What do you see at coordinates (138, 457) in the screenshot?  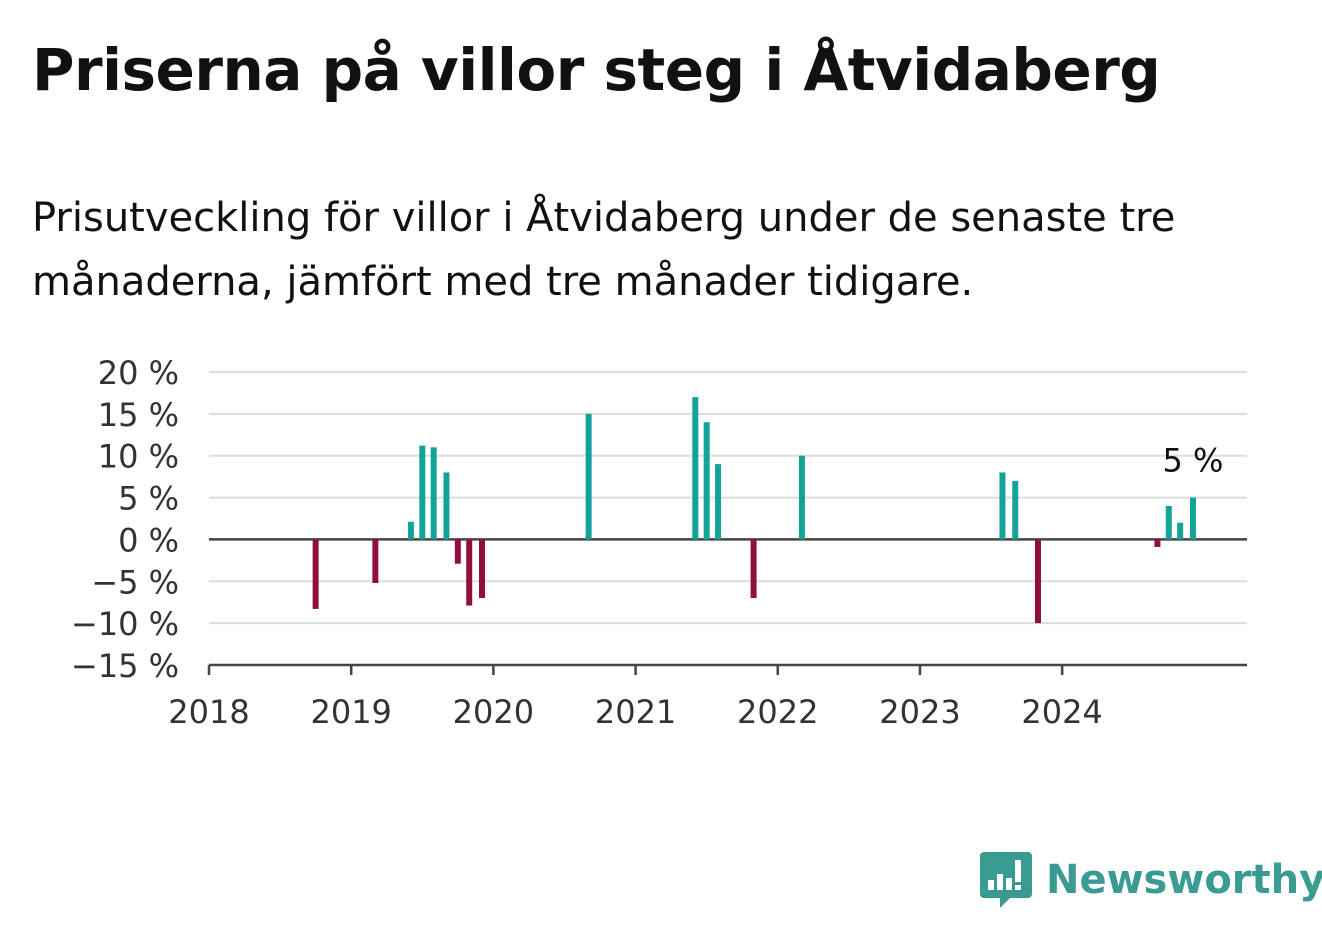 I see `y-tick-label: 10 %` at bounding box center [138, 457].